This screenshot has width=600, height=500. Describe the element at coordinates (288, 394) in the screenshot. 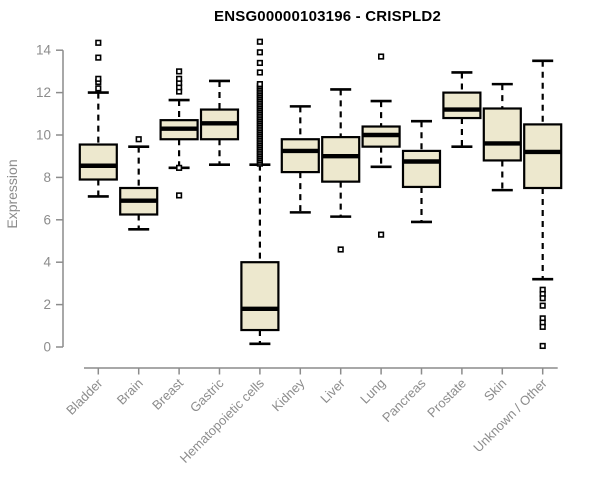

I see `x-tick-label: Kidney` at that location.